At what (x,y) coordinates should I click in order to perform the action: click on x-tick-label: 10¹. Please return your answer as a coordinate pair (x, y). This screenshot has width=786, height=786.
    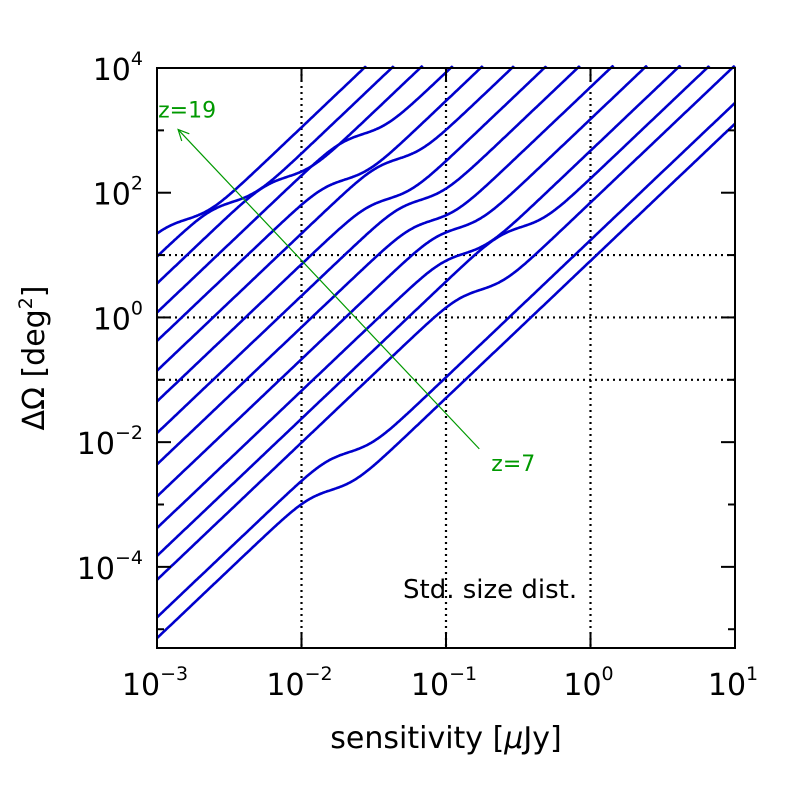
    Looking at the image, I should click on (733, 683).